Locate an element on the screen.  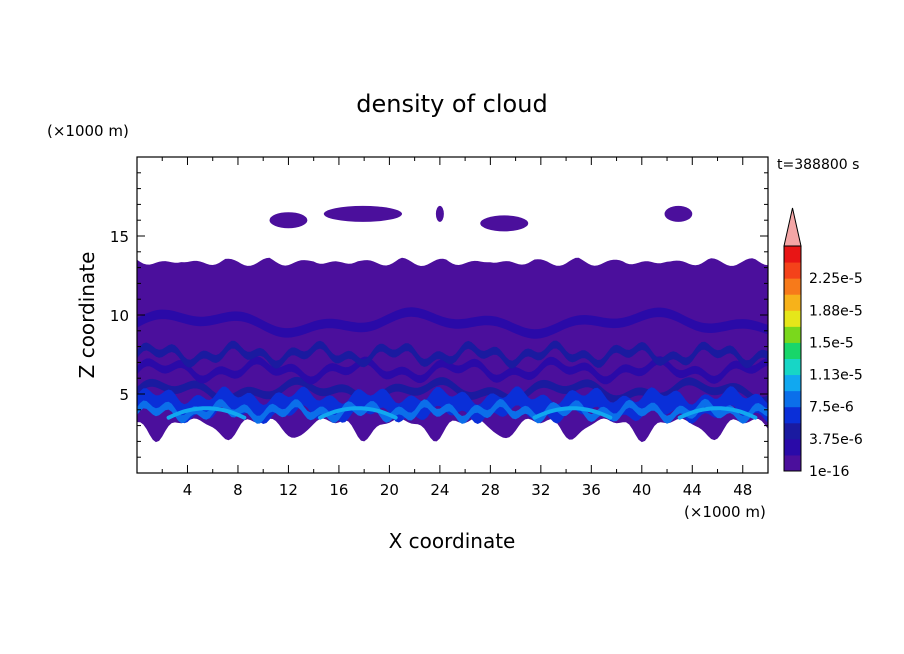
x-tick-label: 44 is located at coordinates (692, 490).